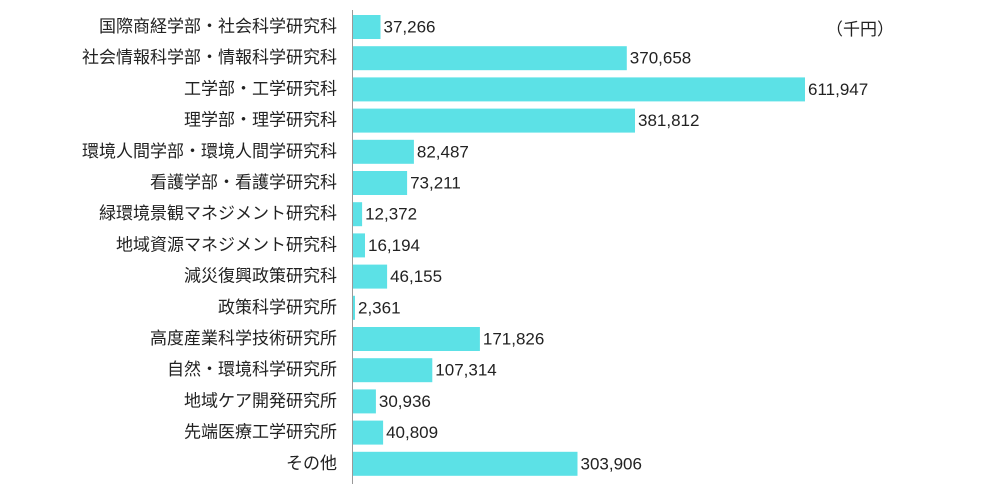 This screenshot has height=495, width=1004. What do you see at coordinates (410, 27) in the screenshot?
I see `value-label: 37,266` at bounding box center [410, 27].